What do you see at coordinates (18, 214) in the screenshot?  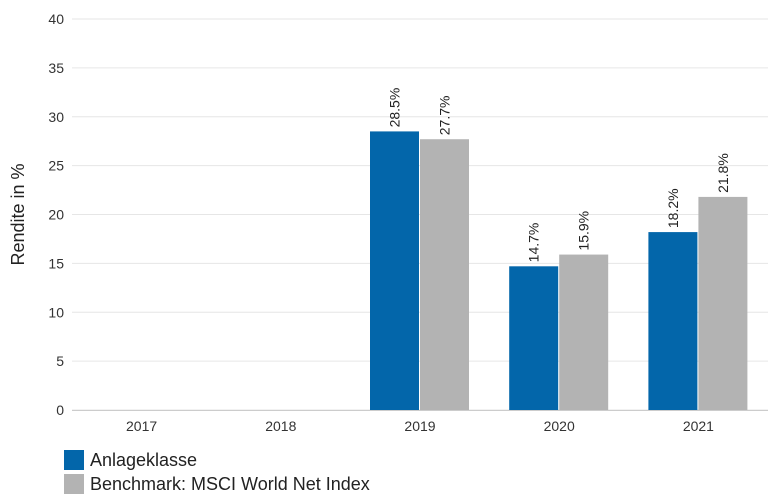 I see `y-axis-title: Rendite in %` at bounding box center [18, 214].